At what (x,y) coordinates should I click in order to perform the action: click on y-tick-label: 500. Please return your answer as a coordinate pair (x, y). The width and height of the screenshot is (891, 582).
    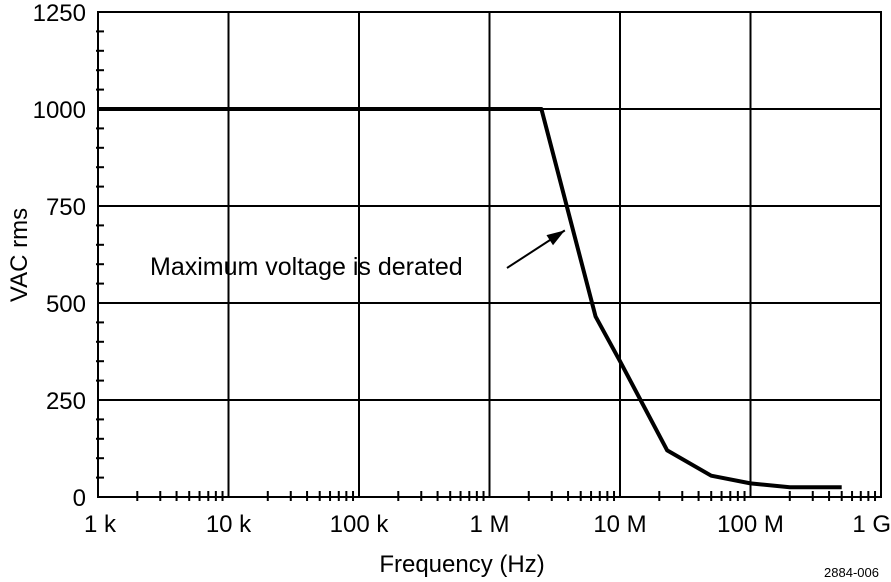
    Looking at the image, I should click on (66, 304).